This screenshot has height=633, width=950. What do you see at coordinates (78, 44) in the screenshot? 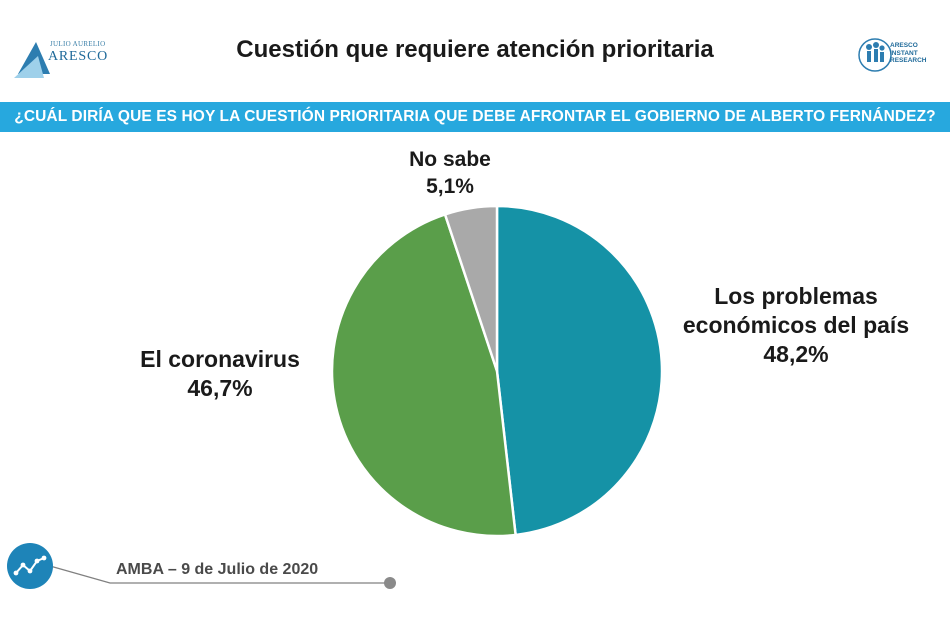
I see `logo-left-small-text: JULIO AURELIO` at bounding box center [78, 44].